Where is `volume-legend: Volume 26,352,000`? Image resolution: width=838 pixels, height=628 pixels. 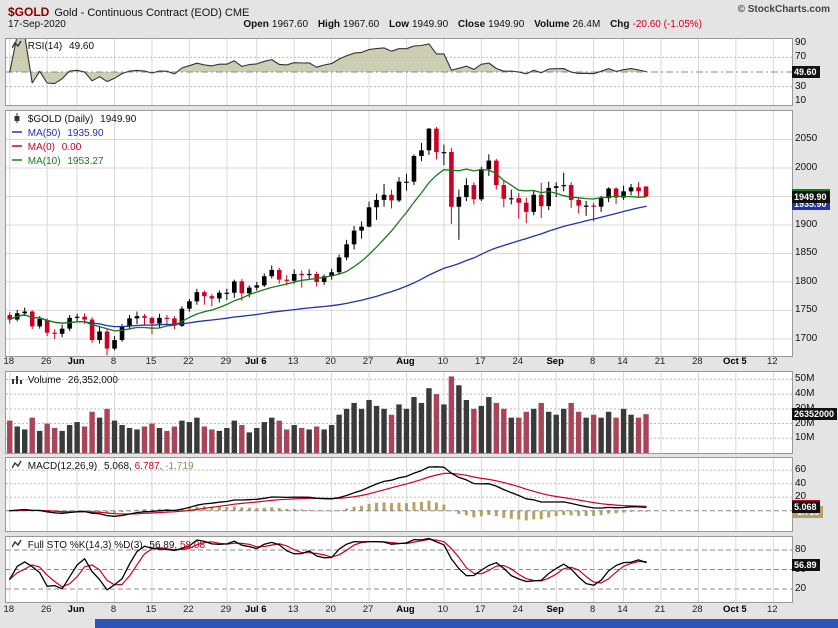 volume-legend: Volume 26,352,000 is located at coordinates (65, 380).